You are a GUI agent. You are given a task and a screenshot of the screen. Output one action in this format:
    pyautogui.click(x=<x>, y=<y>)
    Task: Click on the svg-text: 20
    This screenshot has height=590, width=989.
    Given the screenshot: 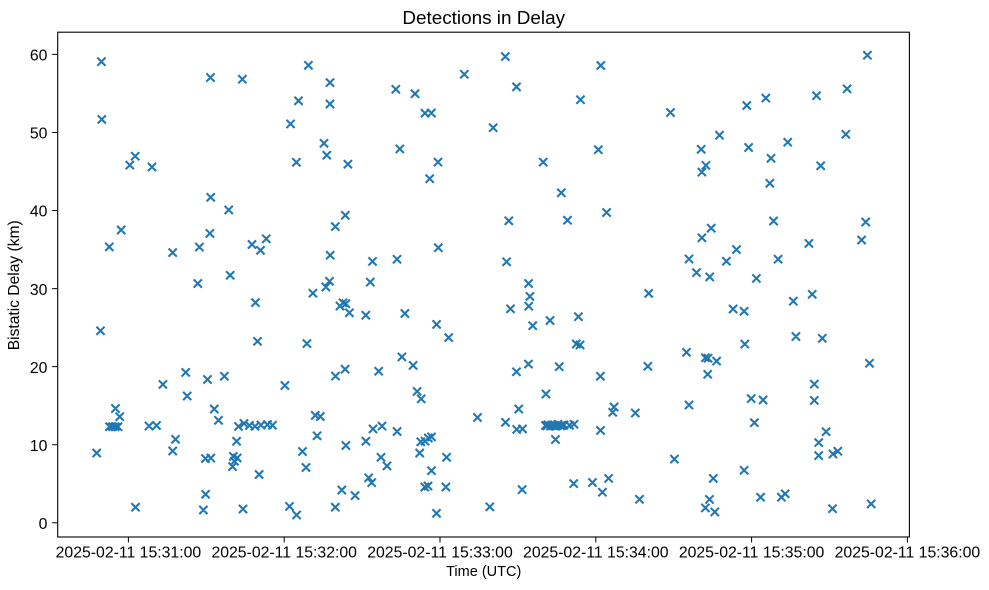 What is the action you would take?
    pyautogui.click(x=39, y=368)
    